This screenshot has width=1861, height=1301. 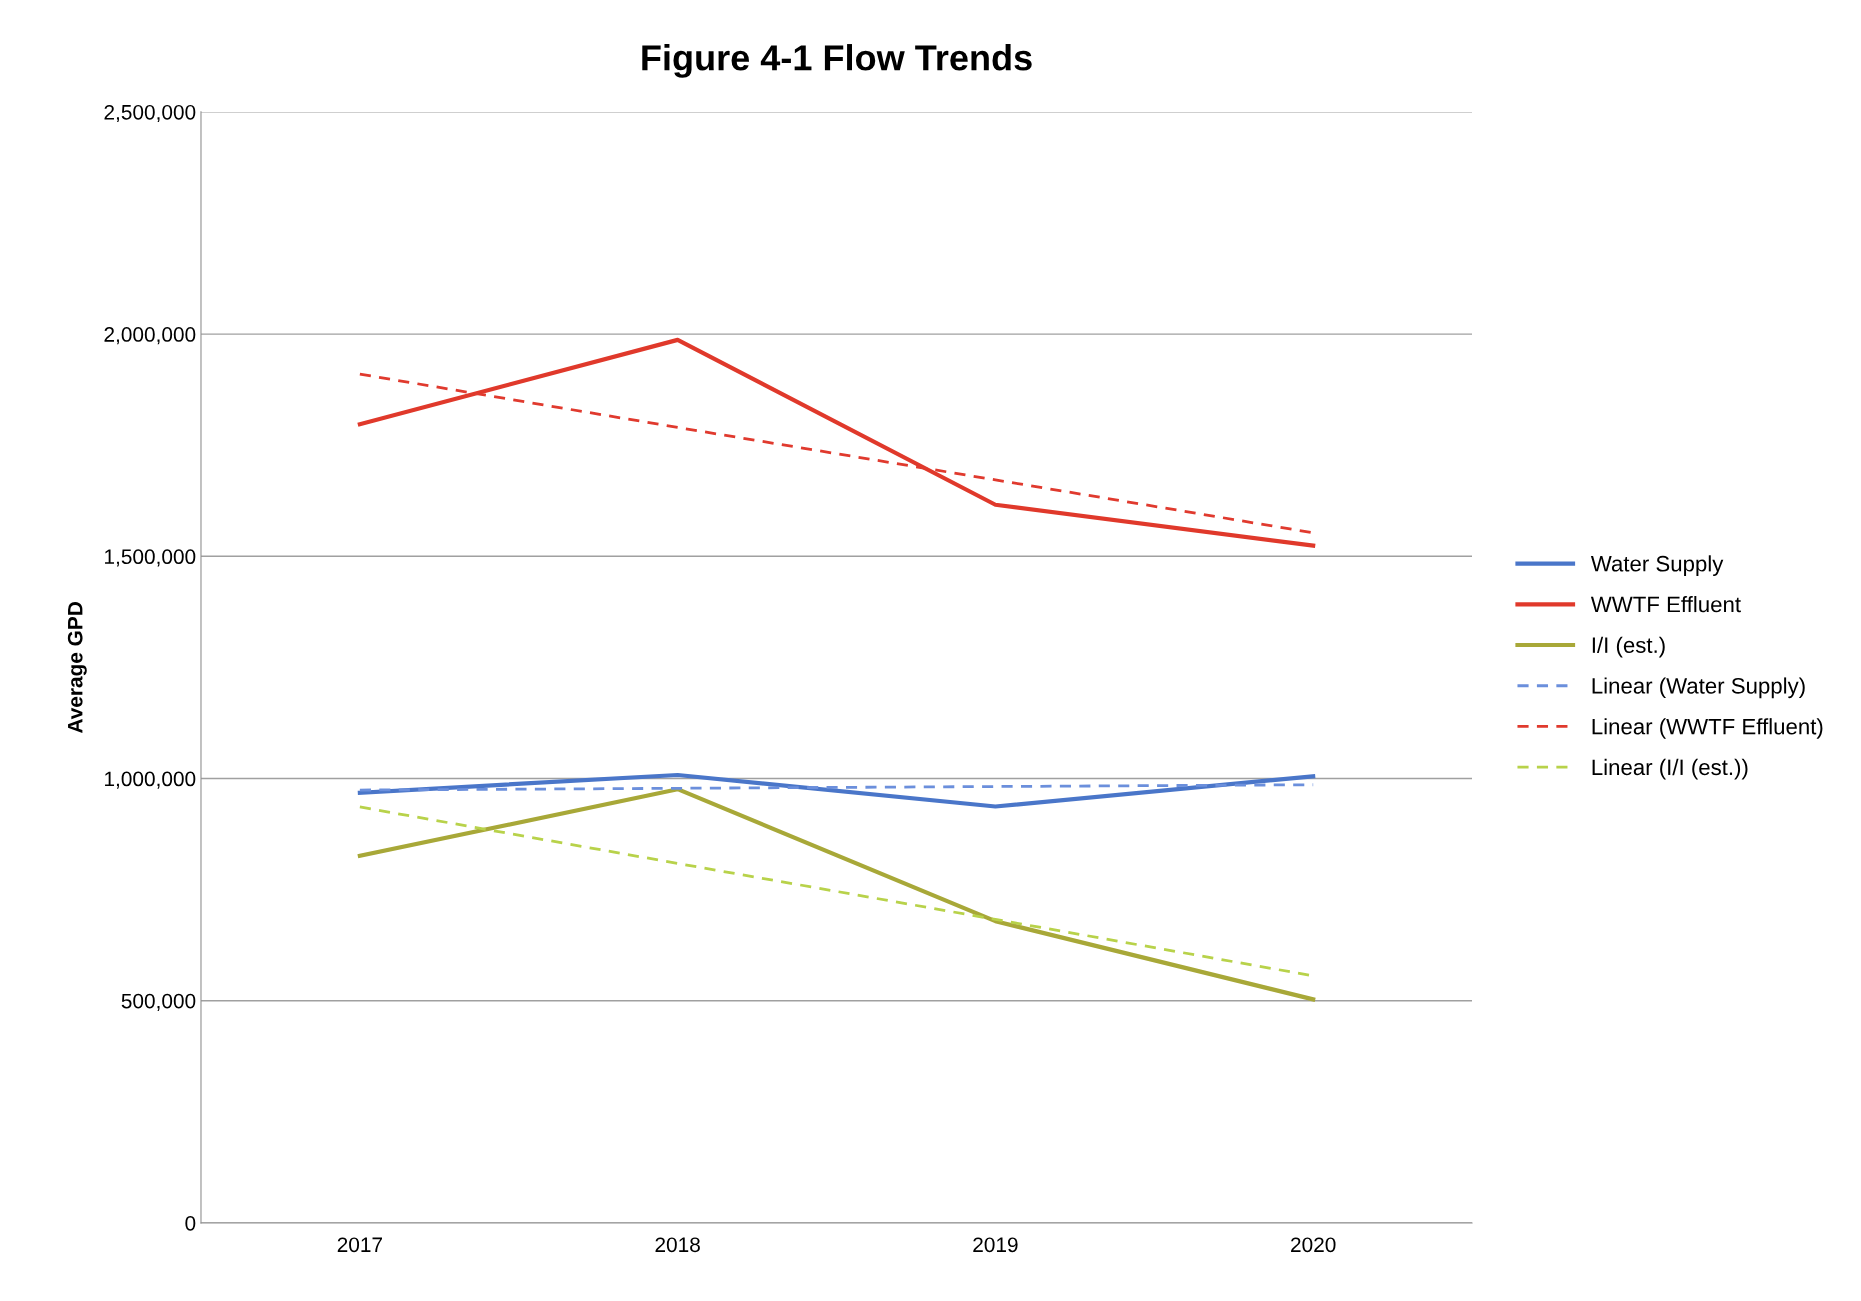 What do you see at coordinates (677, 1245) in the screenshot?
I see `x-tick-label: 2018` at bounding box center [677, 1245].